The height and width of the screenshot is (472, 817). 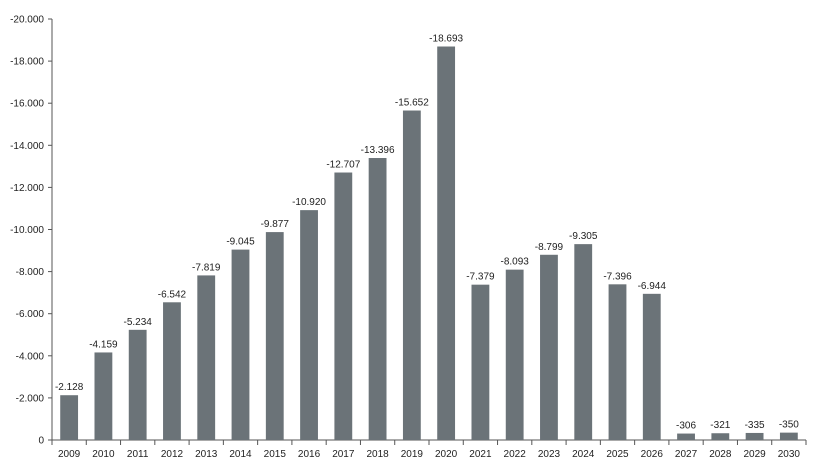 What do you see at coordinates (137, 384) in the screenshot?
I see `bar-2011` at bounding box center [137, 384].